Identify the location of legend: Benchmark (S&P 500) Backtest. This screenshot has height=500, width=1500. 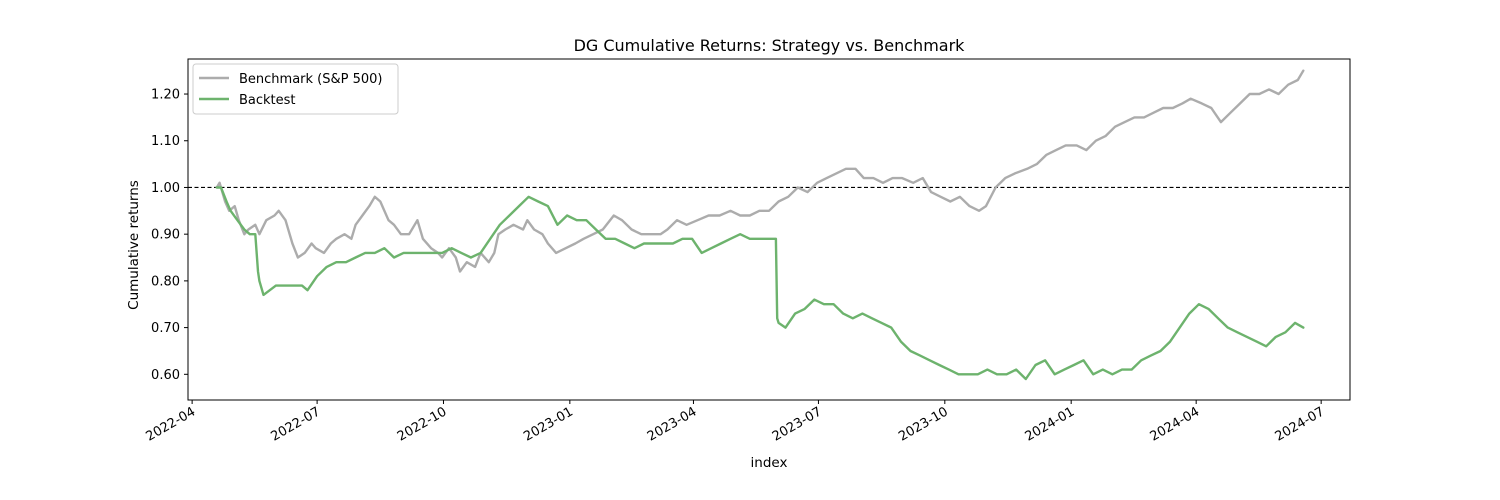
(295, 89).